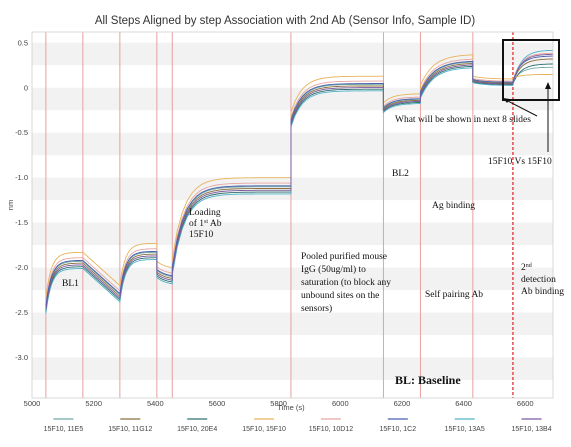 This screenshot has width=571, height=447. Describe the element at coordinates (398, 429) in the screenshot. I see `legend-label: 15F10, 1C2` at that location.